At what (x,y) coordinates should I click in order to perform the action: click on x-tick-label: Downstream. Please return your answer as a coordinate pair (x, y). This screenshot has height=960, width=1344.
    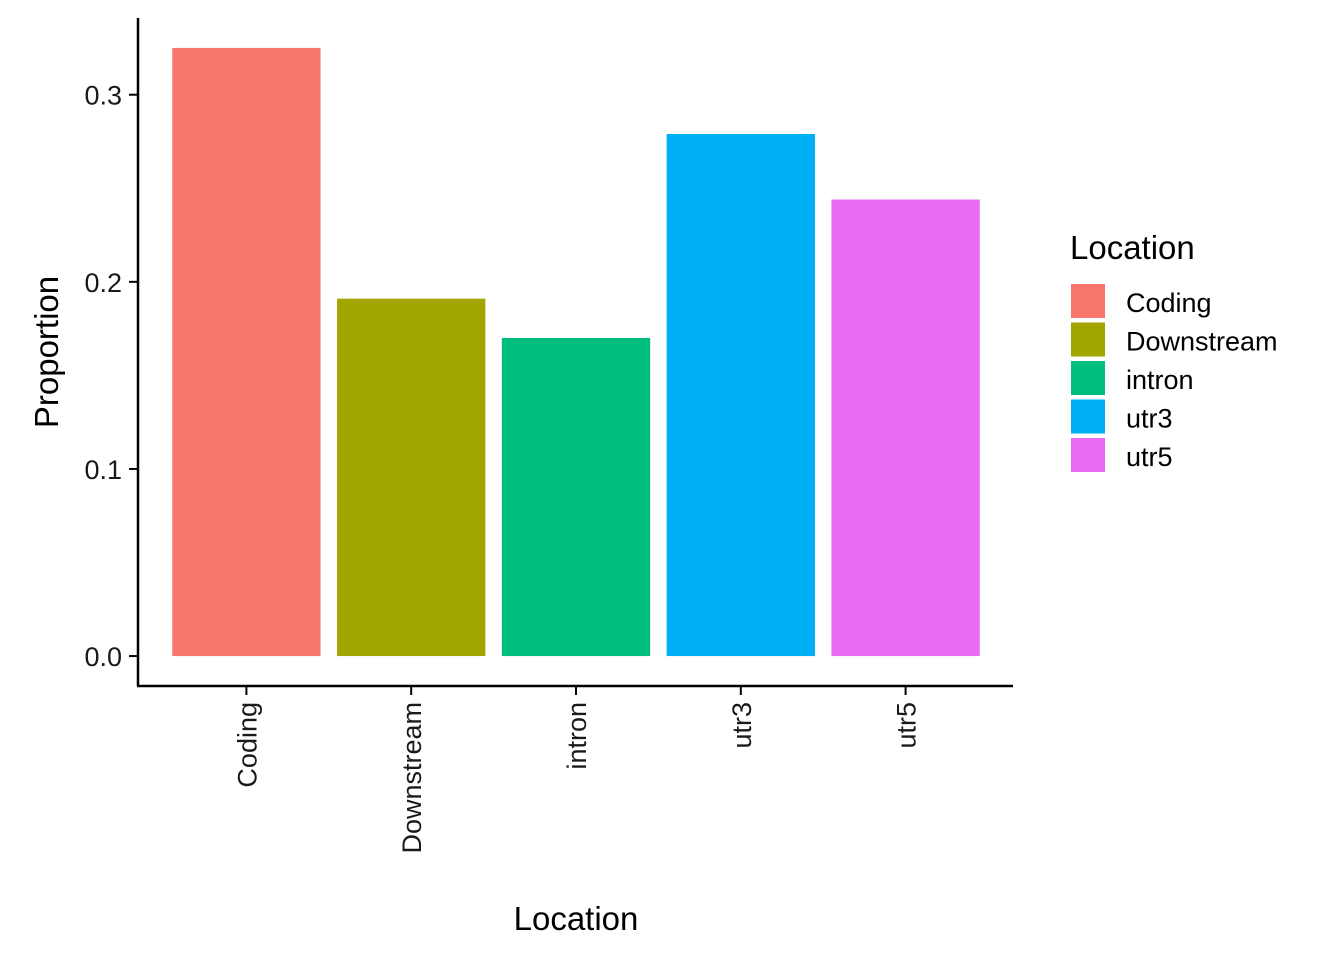
    Looking at the image, I should click on (412, 778).